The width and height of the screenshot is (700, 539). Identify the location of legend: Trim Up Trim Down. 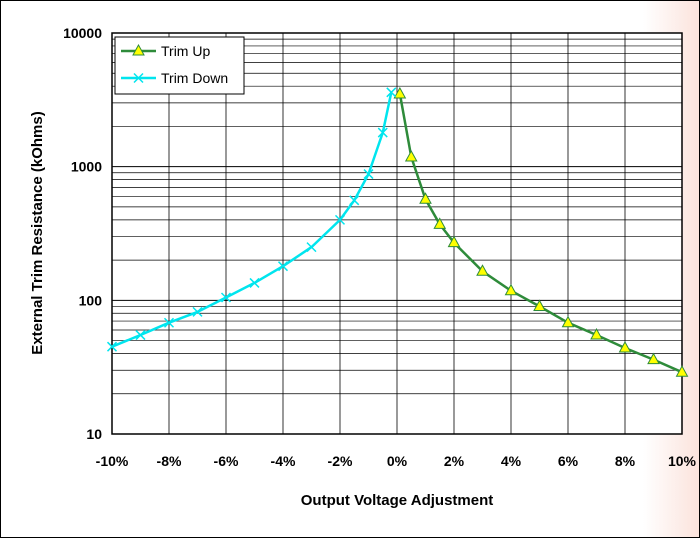
(179, 65).